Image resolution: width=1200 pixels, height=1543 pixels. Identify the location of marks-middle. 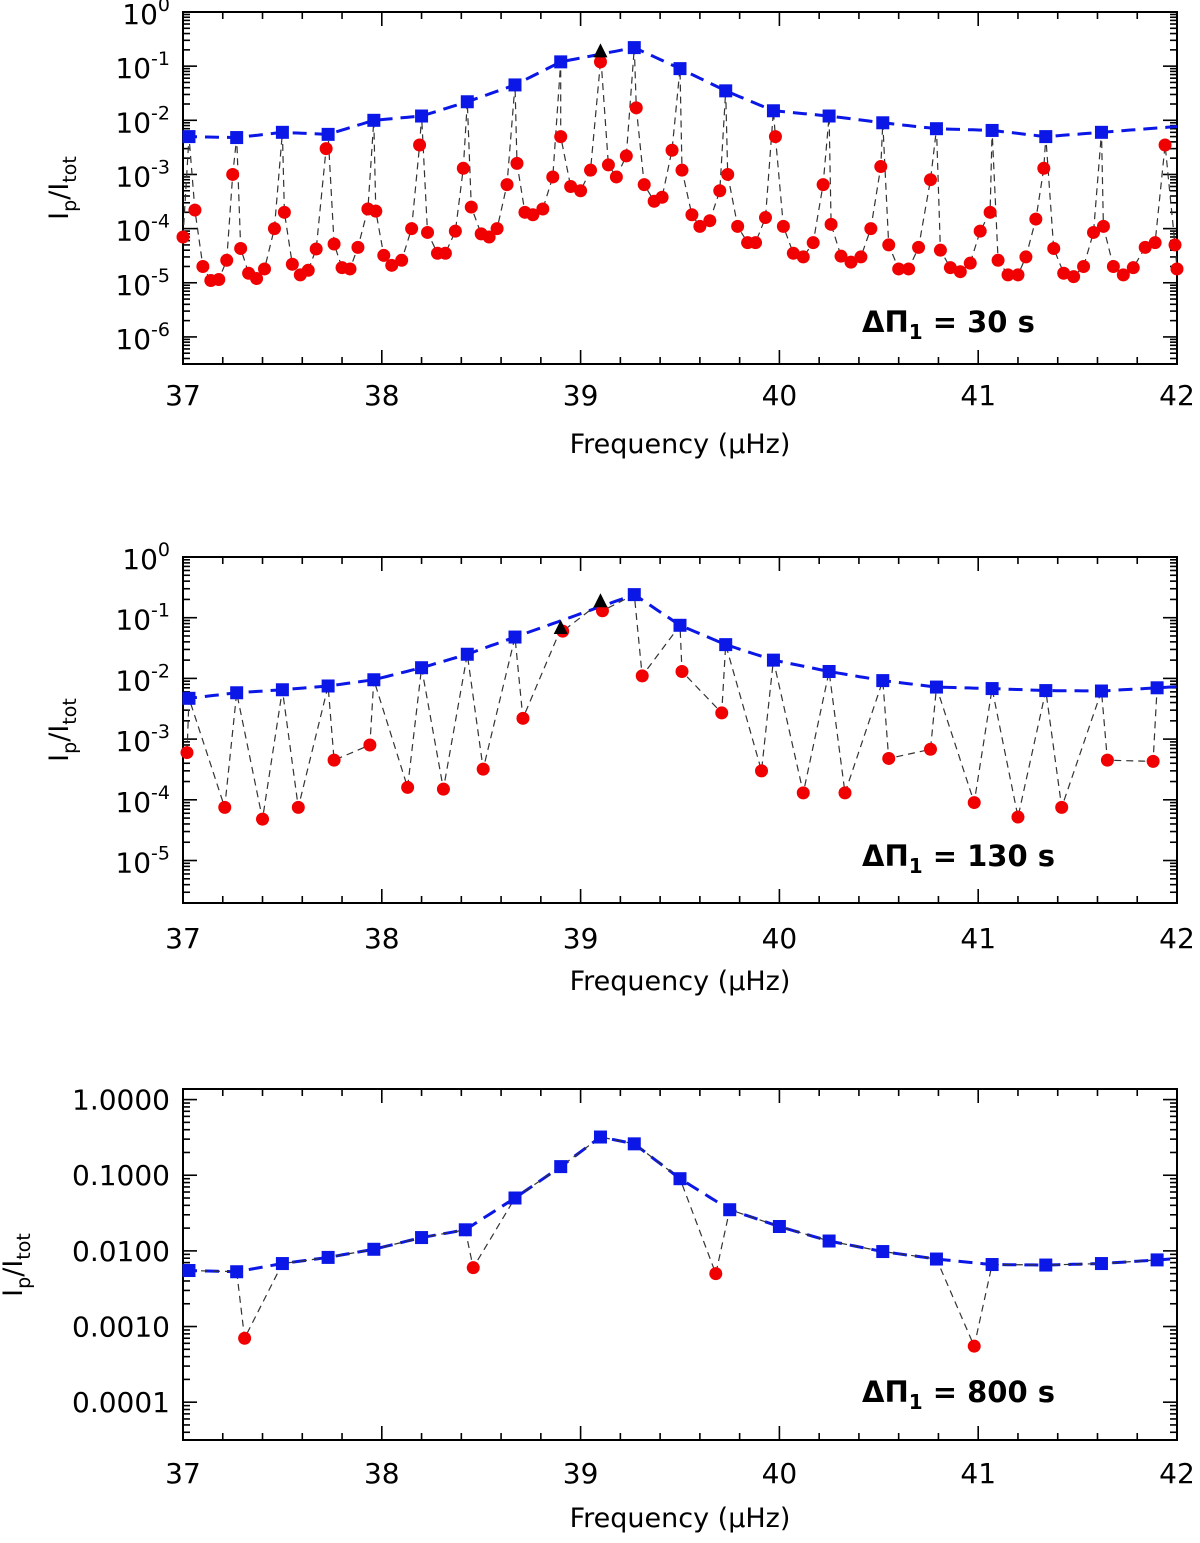
(672, 707).